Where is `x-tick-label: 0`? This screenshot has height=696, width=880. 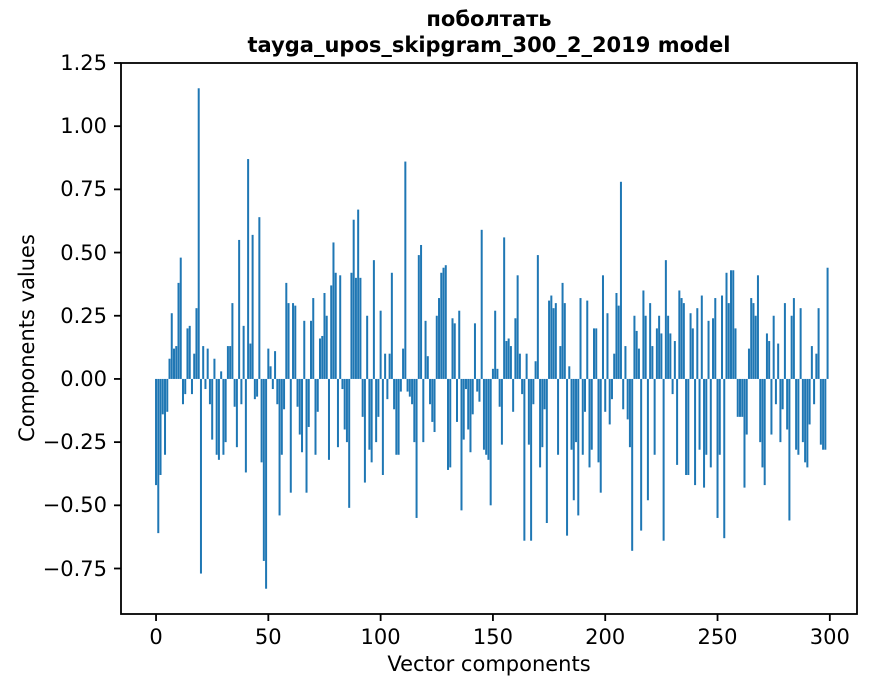 x-tick-label: 0 is located at coordinates (156, 637).